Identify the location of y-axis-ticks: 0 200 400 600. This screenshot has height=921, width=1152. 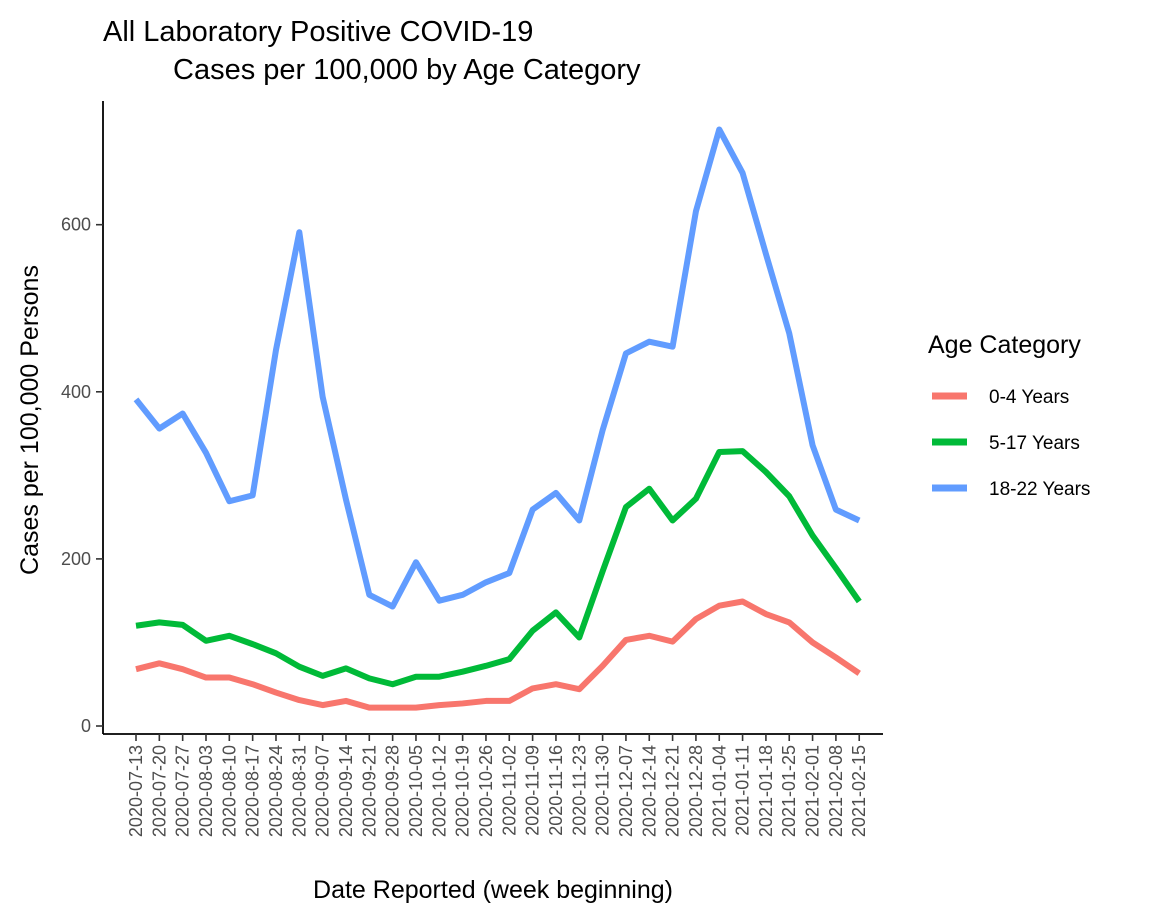
(82, 475).